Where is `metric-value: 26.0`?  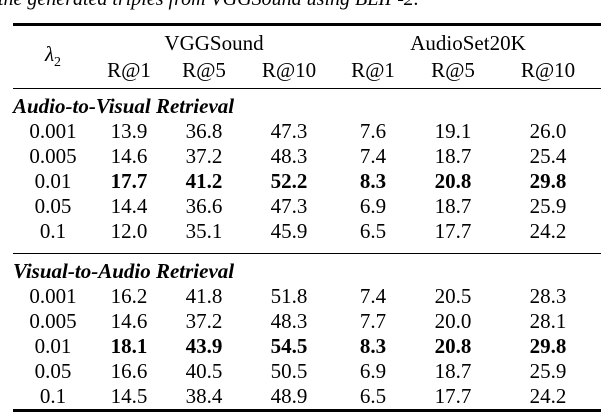
metric-value: 26.0 is located at coordinates (548, 131).